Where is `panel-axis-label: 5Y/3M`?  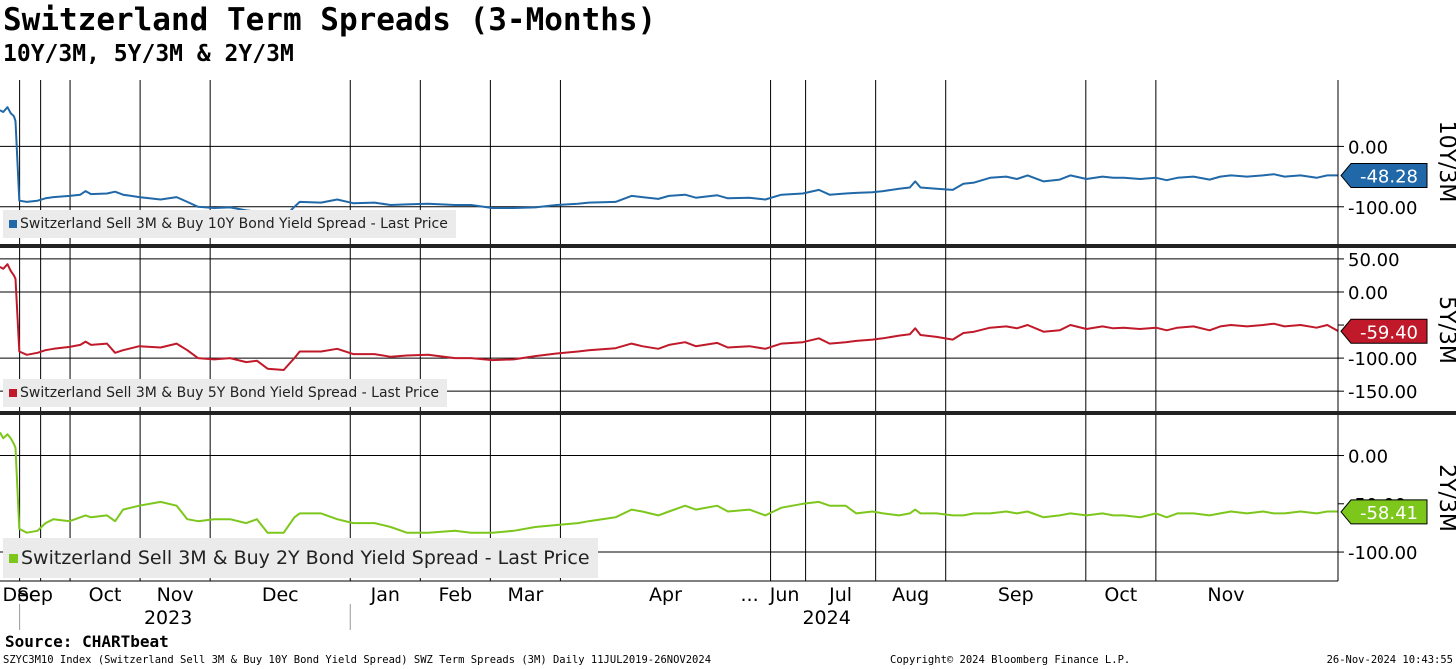
panel-axis-label: 5Y/3M is located at coordinates (1445, 330).